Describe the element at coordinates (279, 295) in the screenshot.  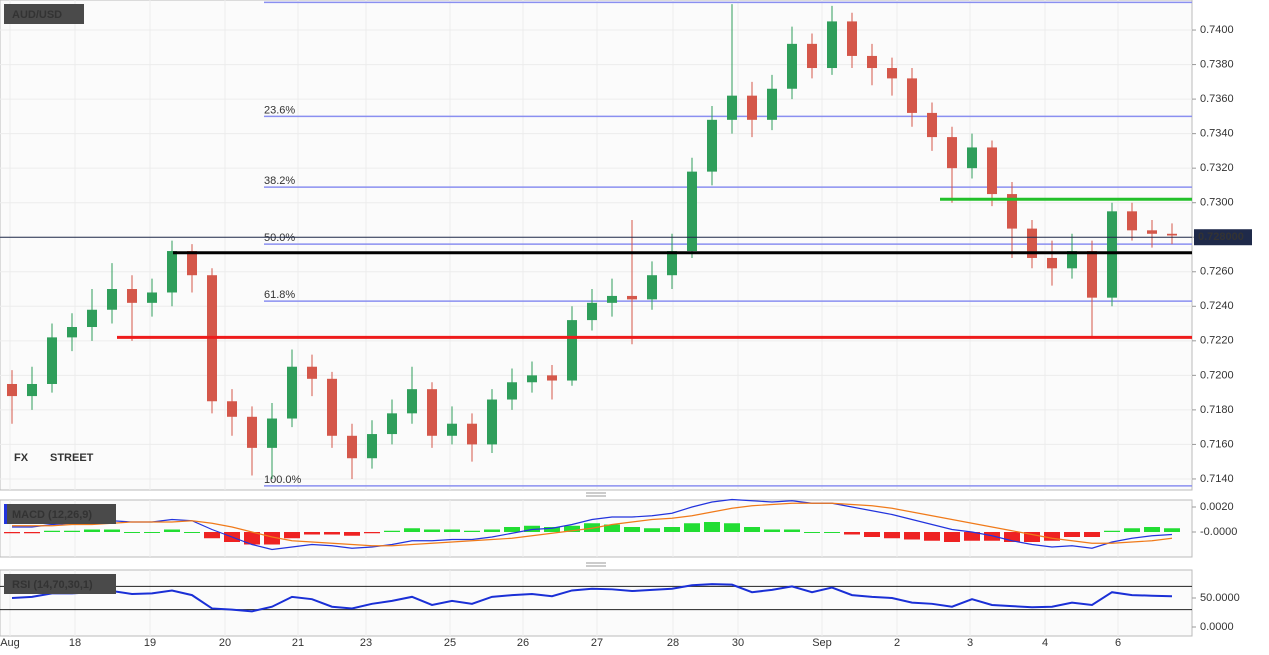
I see `fib-label: 61.8%` at that location.